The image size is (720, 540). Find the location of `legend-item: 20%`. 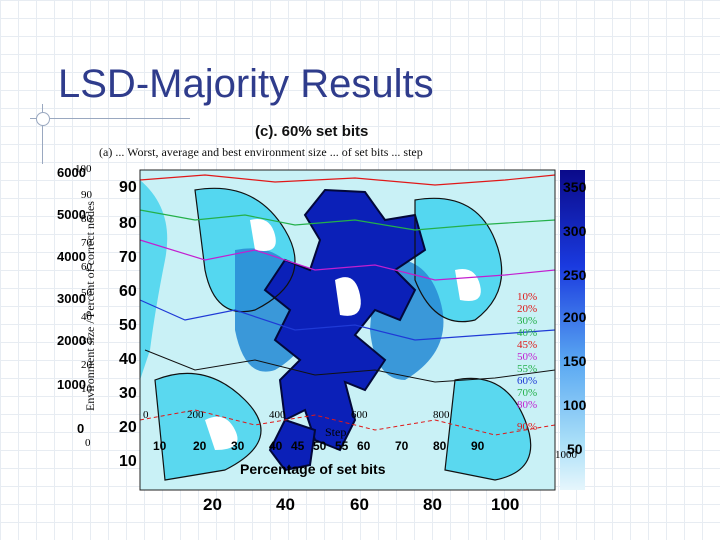

legend-item: 20% is located at coordinates (527, 309).